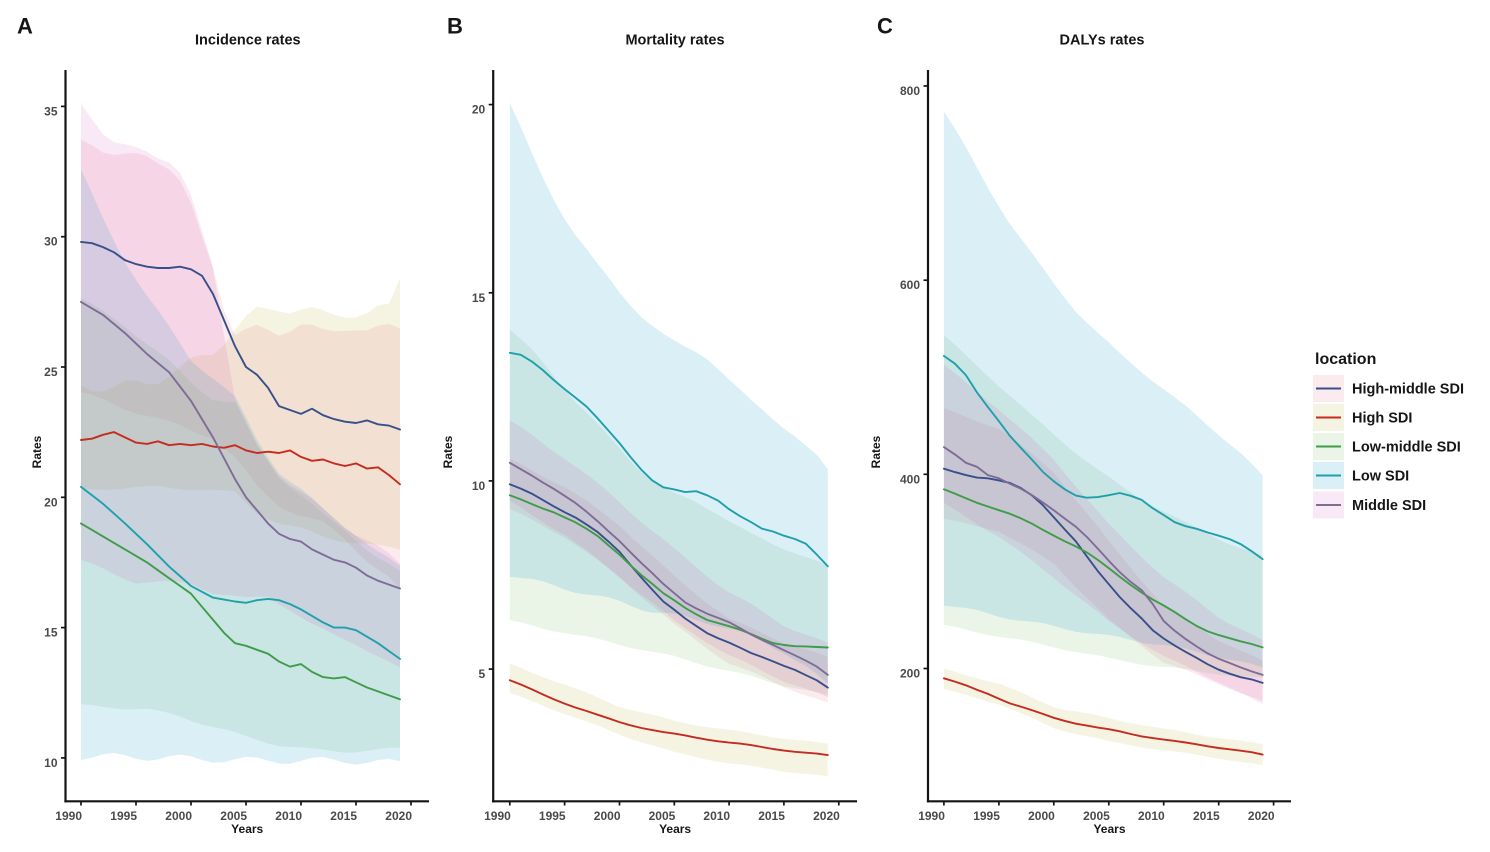  Describe the element at coordinates (51, 372) in the screenshot. I see `svg-text: 25` at that location.